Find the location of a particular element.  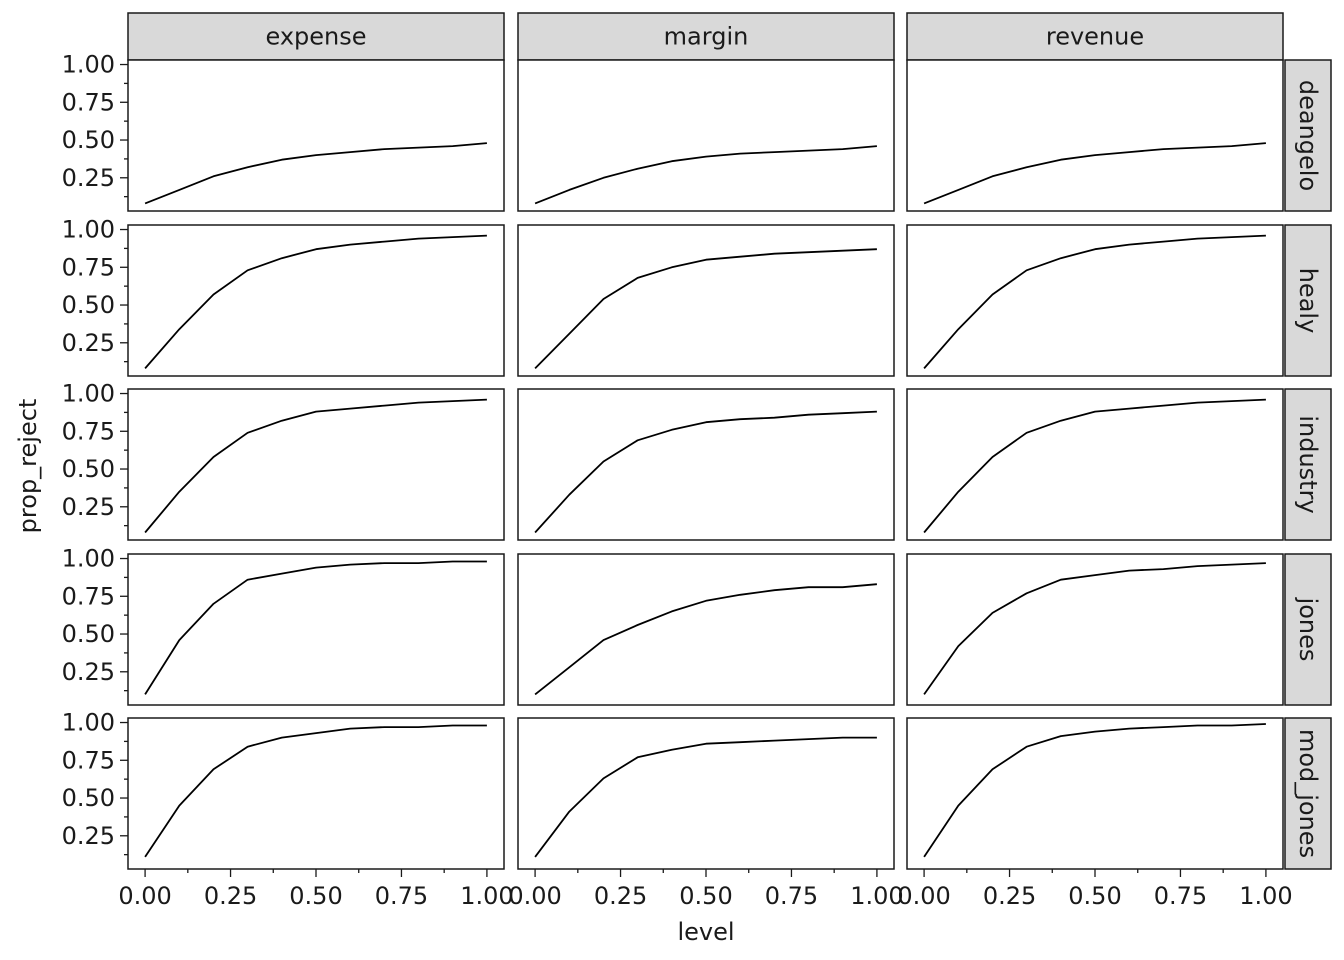

row-strip-deangelo is located at coordinates (1308, 135).